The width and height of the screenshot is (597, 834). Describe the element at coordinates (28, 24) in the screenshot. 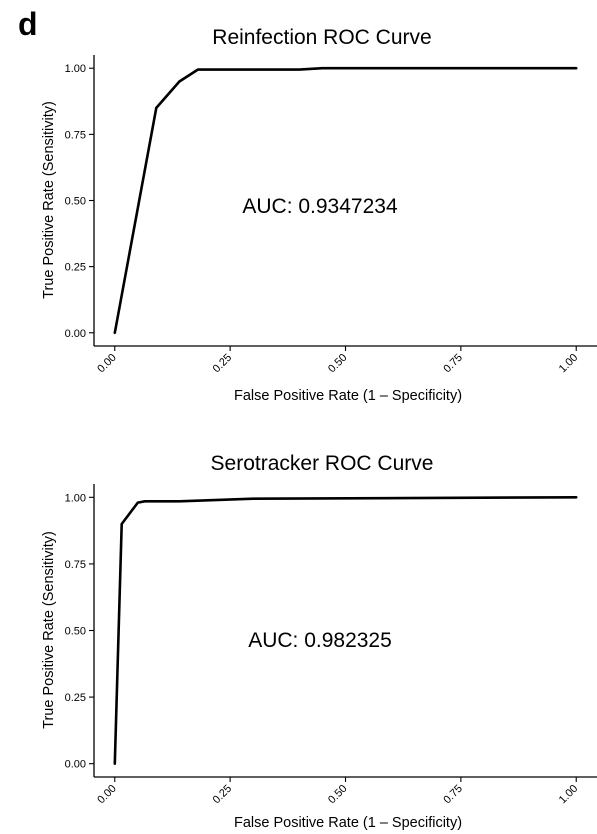

I see `panel-label: d` at that location.